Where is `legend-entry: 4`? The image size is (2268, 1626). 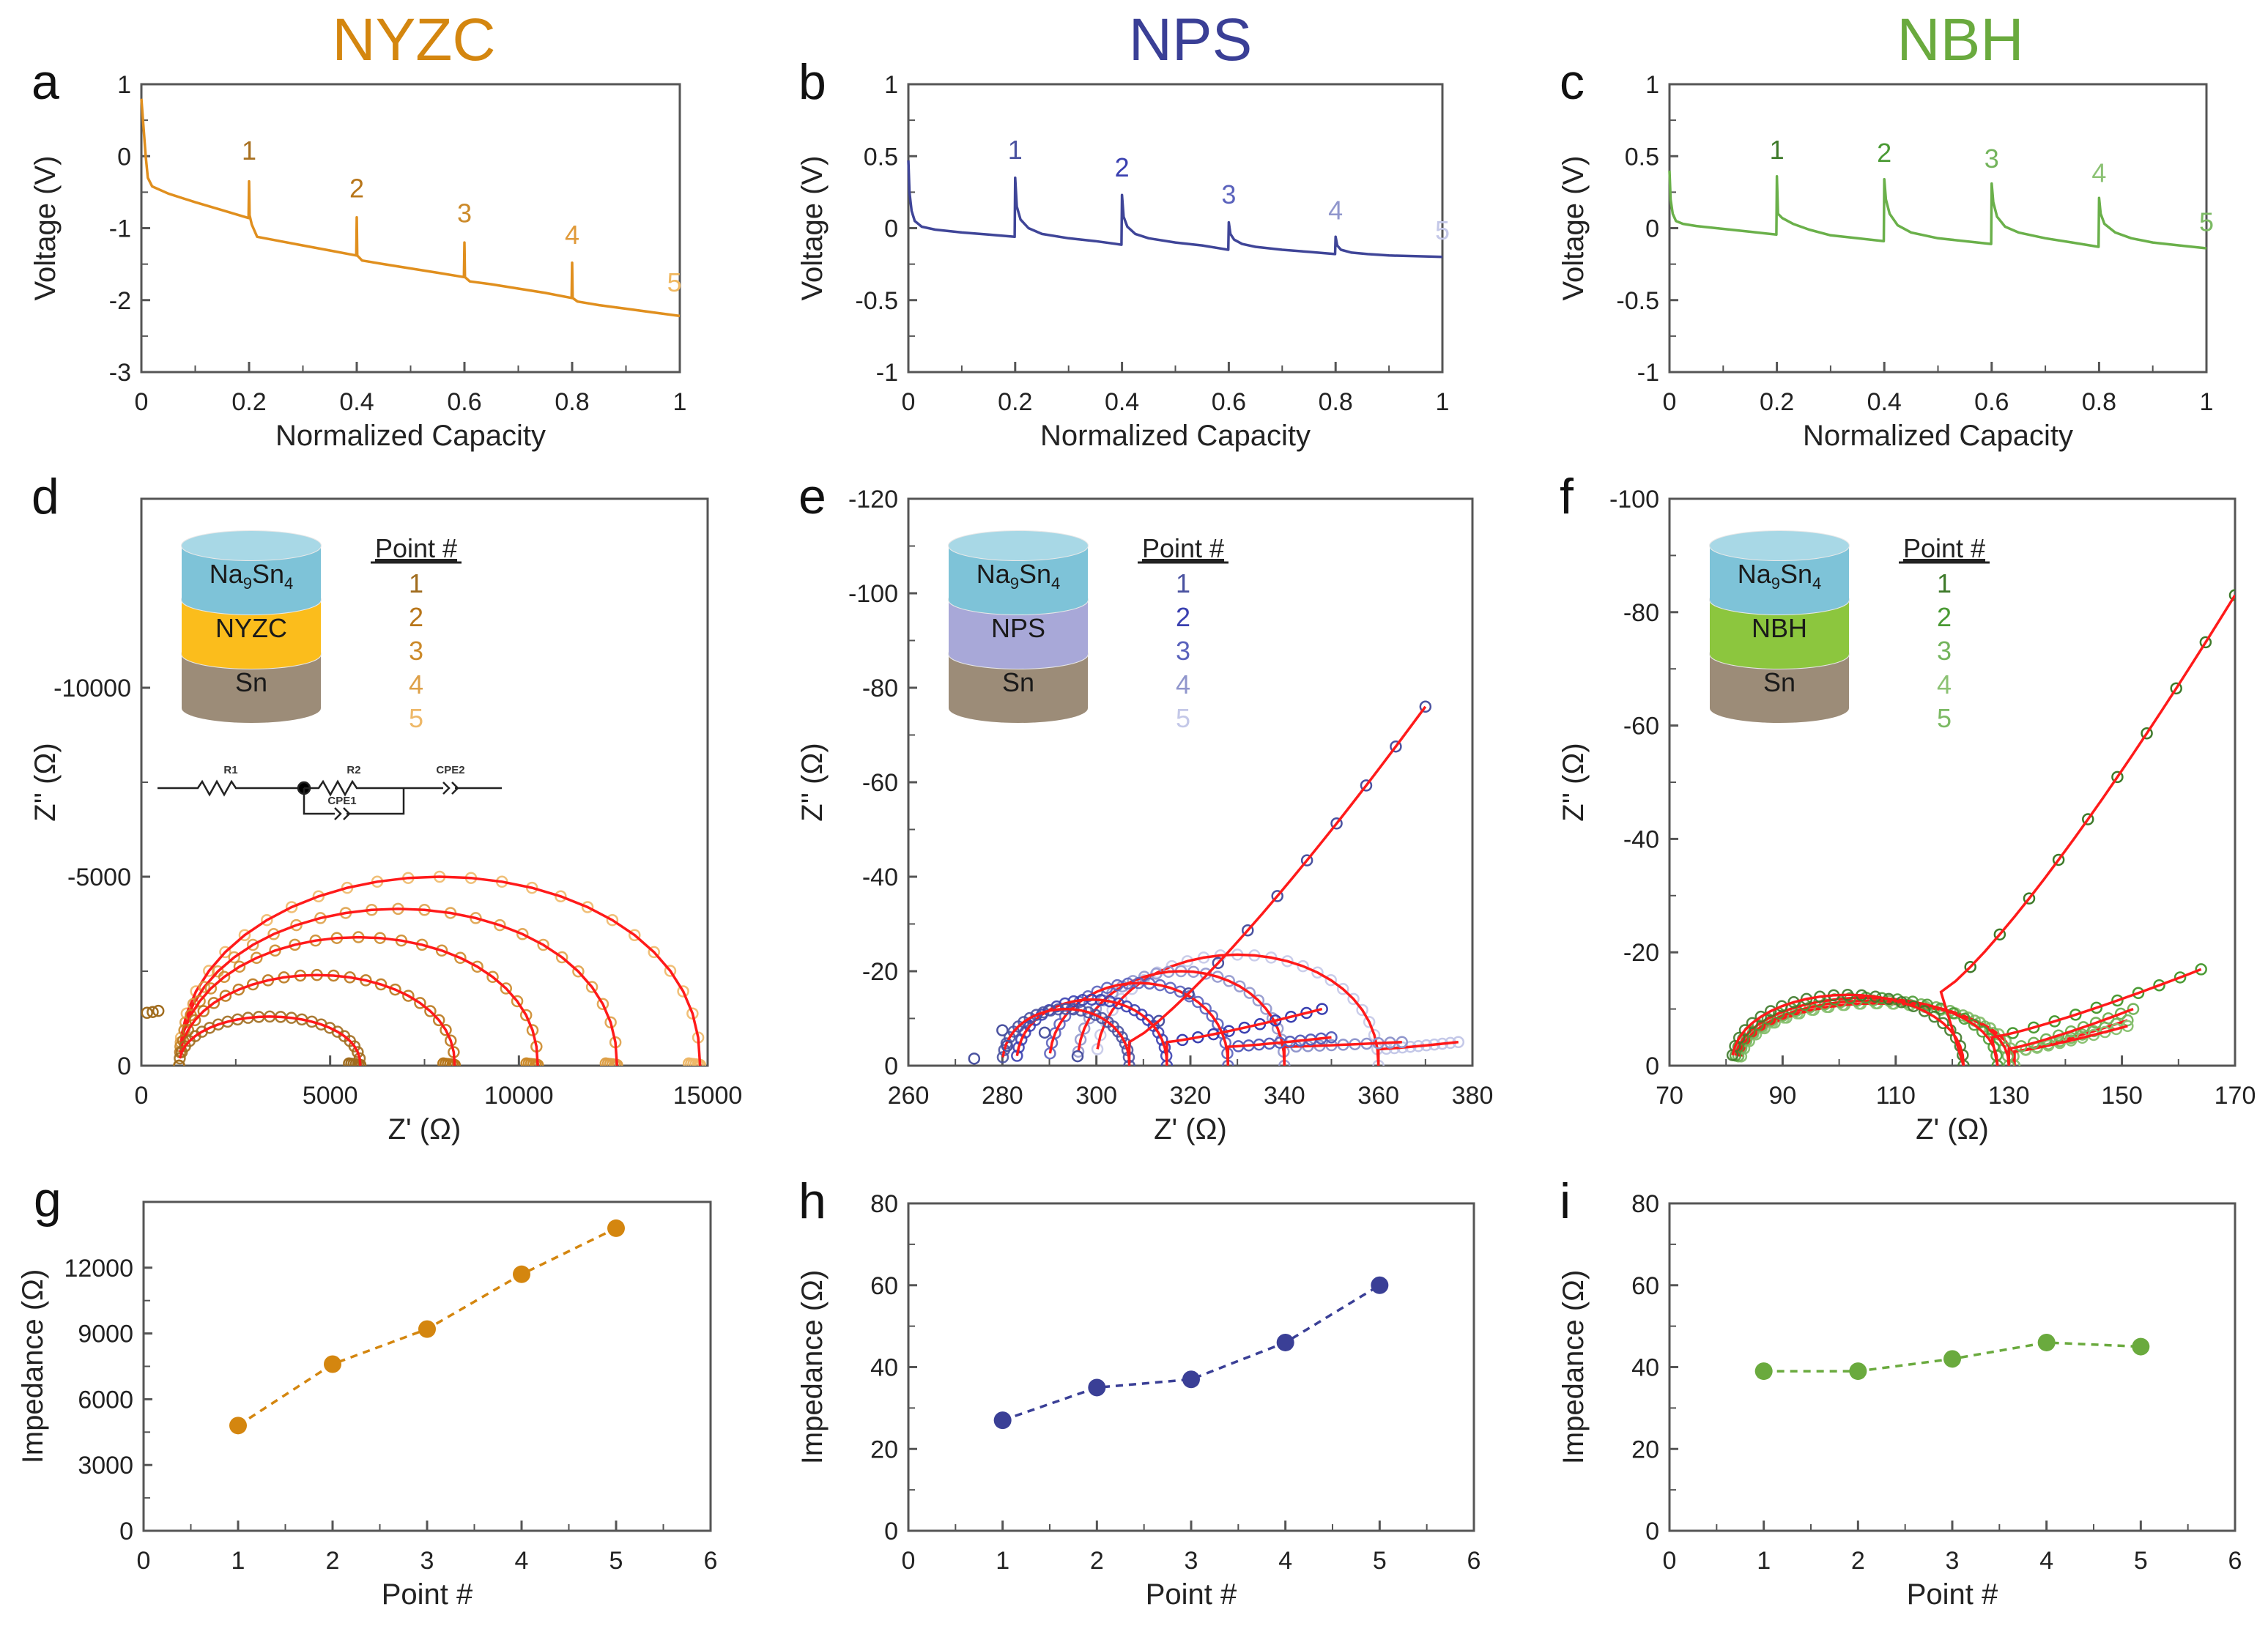 legend-entry: 4 is located at coordinates (416, 684).